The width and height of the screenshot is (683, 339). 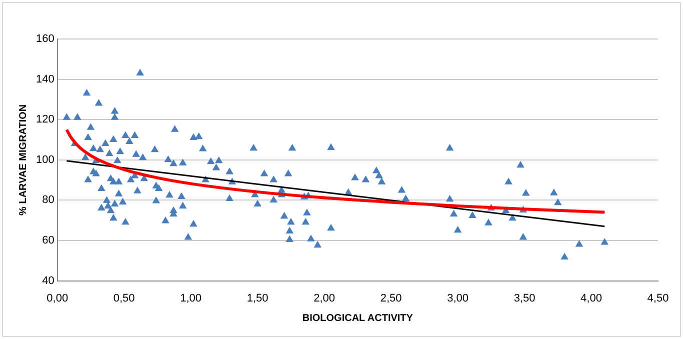 What do you see at coordinates (45, 120) in the screenshot?
I see `y-tick-label: 120` at bounding box center [45, 120].